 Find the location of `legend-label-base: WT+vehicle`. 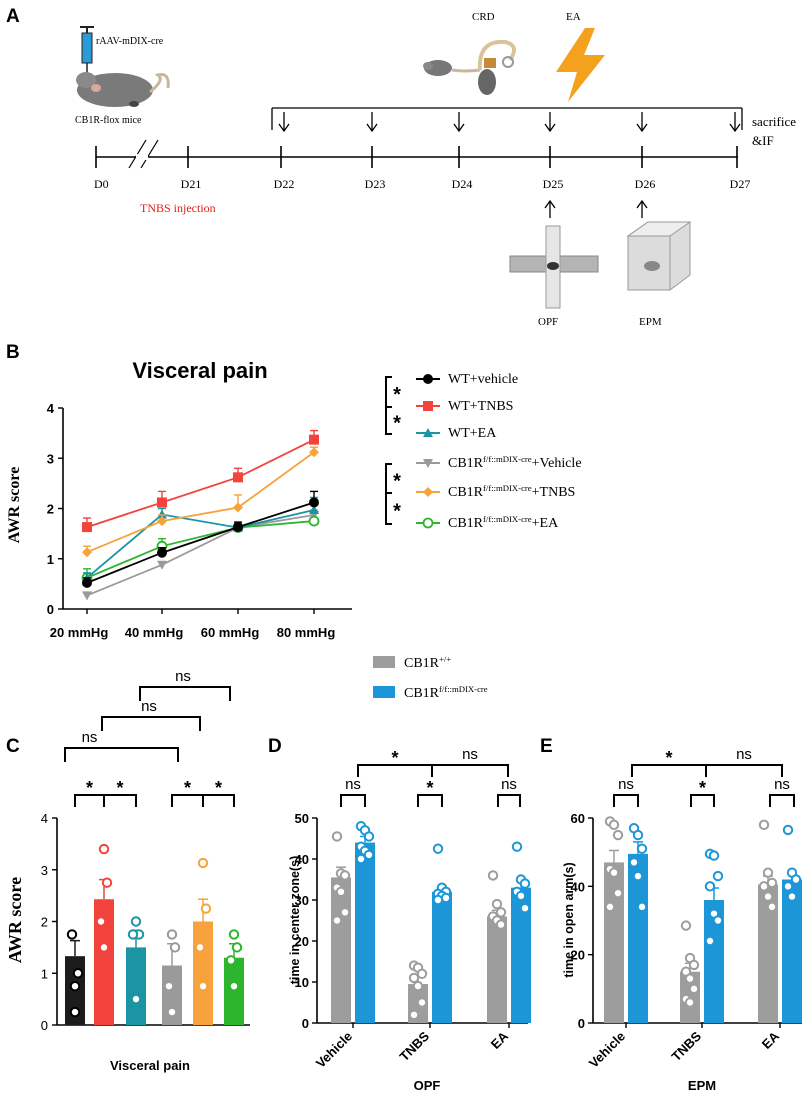

legend-label-base: WT+vehicle is located at coordinates (483, 379).